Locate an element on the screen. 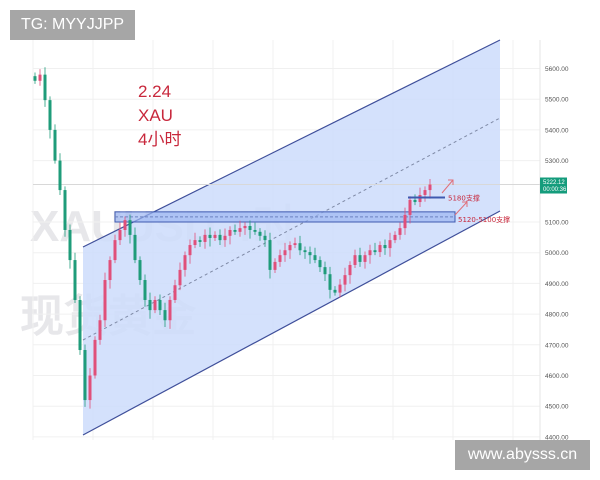 The height and width of the screenshot is (480, 600). y-tick-label: 4800.00 is located at coordinates (557, 315).